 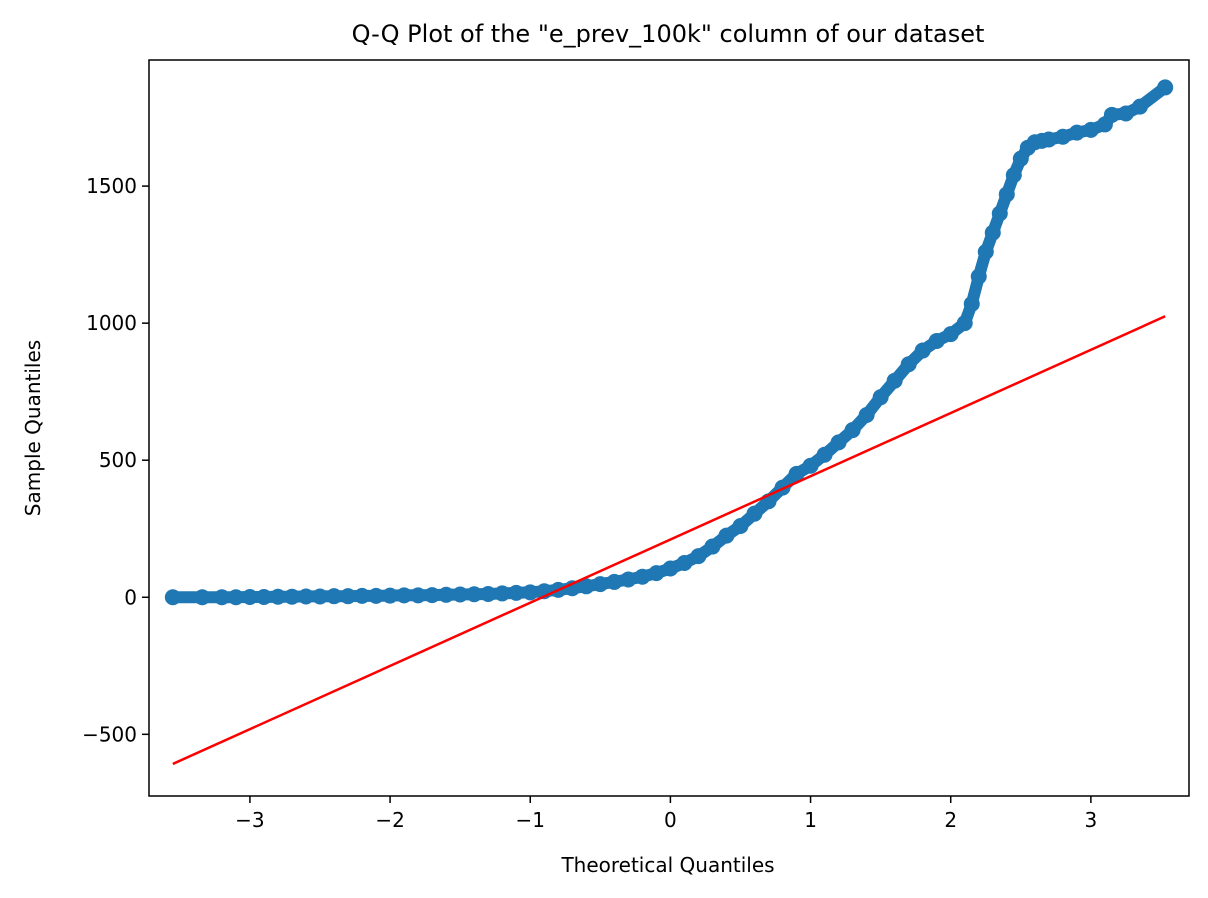 I want to click on y-tick-label: 500, so click(x=118, y=460).